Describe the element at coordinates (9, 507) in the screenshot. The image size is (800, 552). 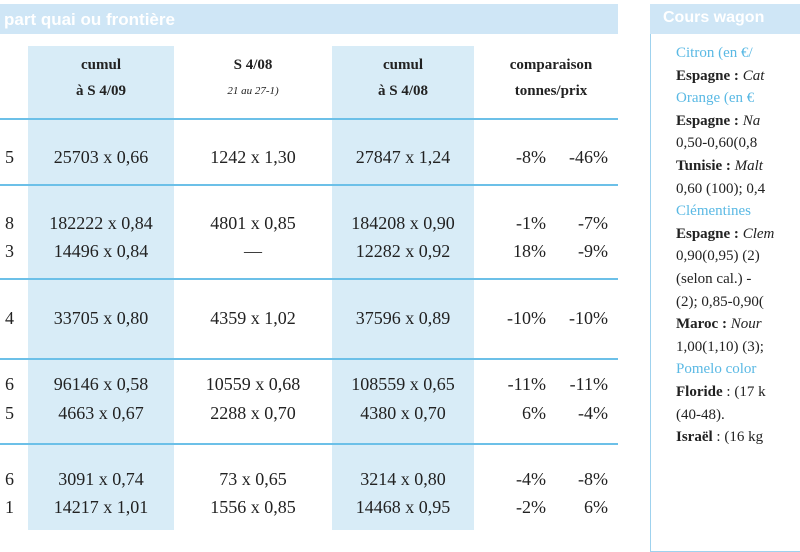
I see `row-edge-value: 1` at that location.